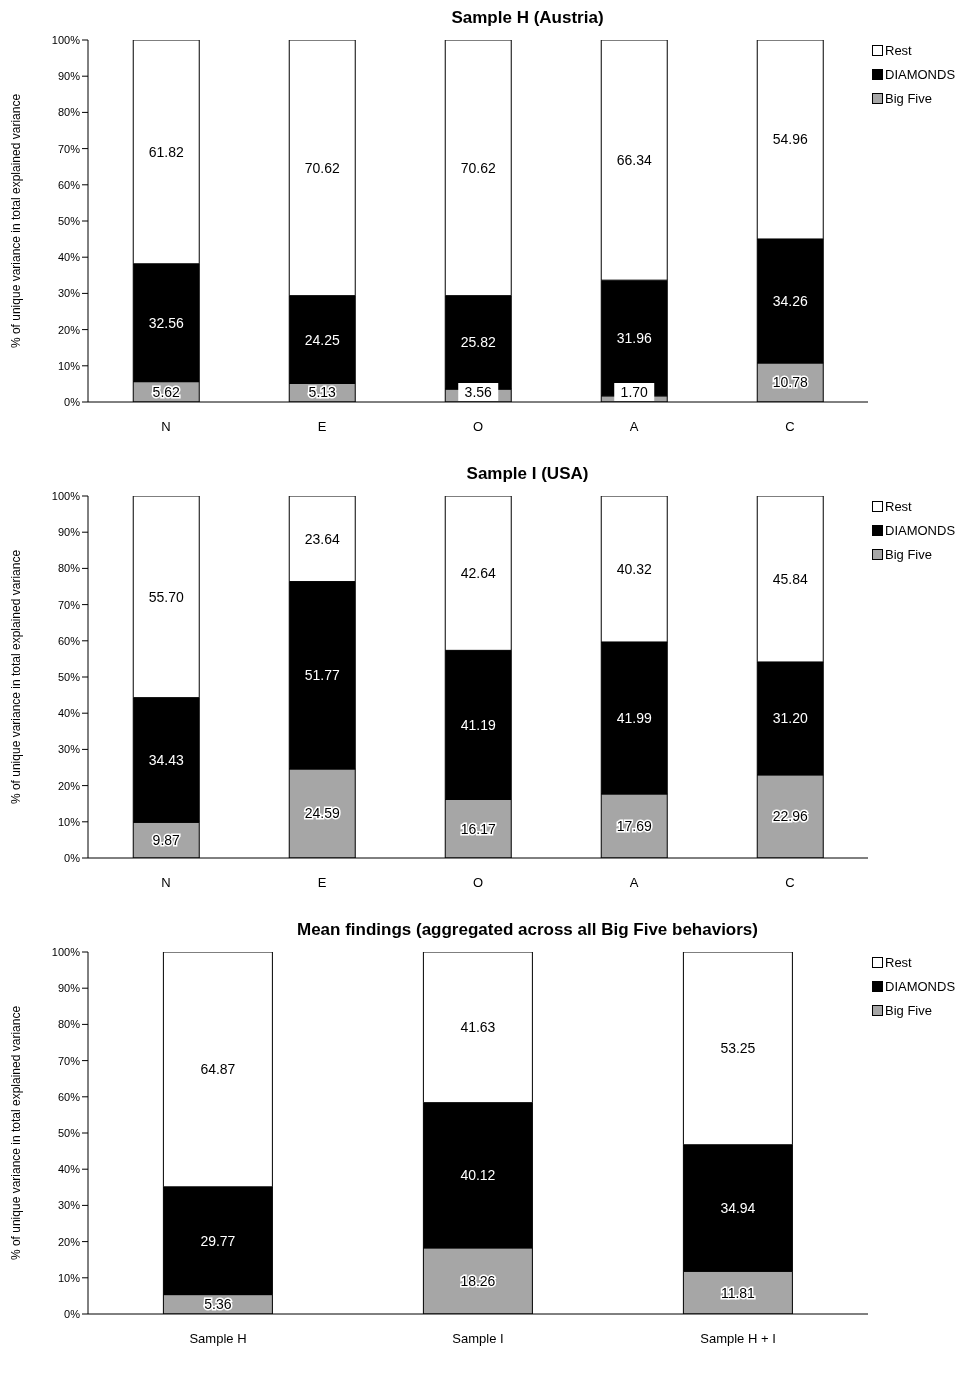 The image size is (975, 1387). I want to click on data-label: 29.77, so click(218, 1240).